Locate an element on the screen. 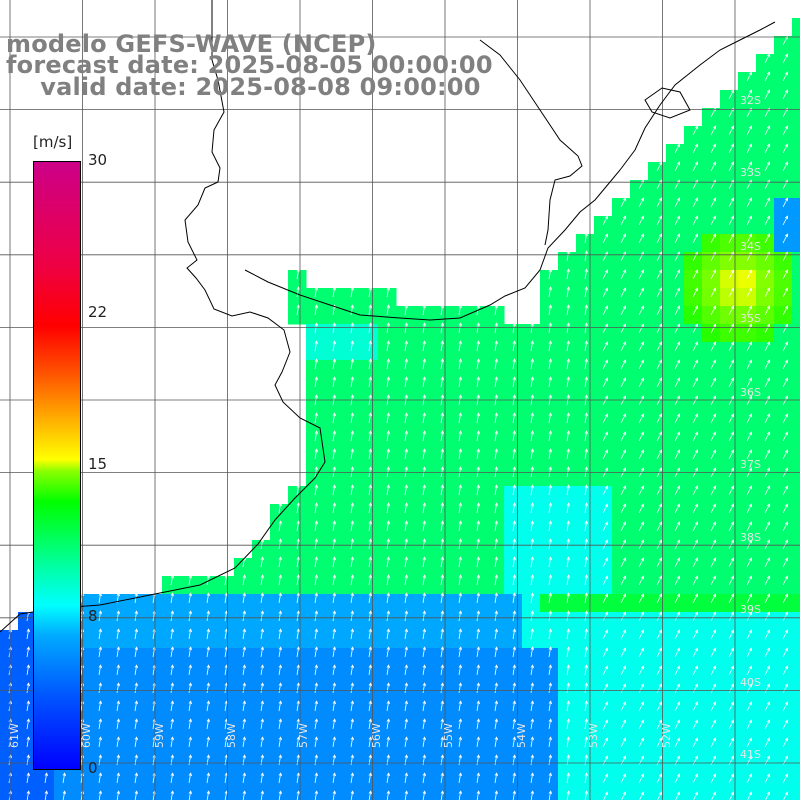 This screenshot has height=800, width=800. lat-label: 37S is located at coordinates (750, 464).